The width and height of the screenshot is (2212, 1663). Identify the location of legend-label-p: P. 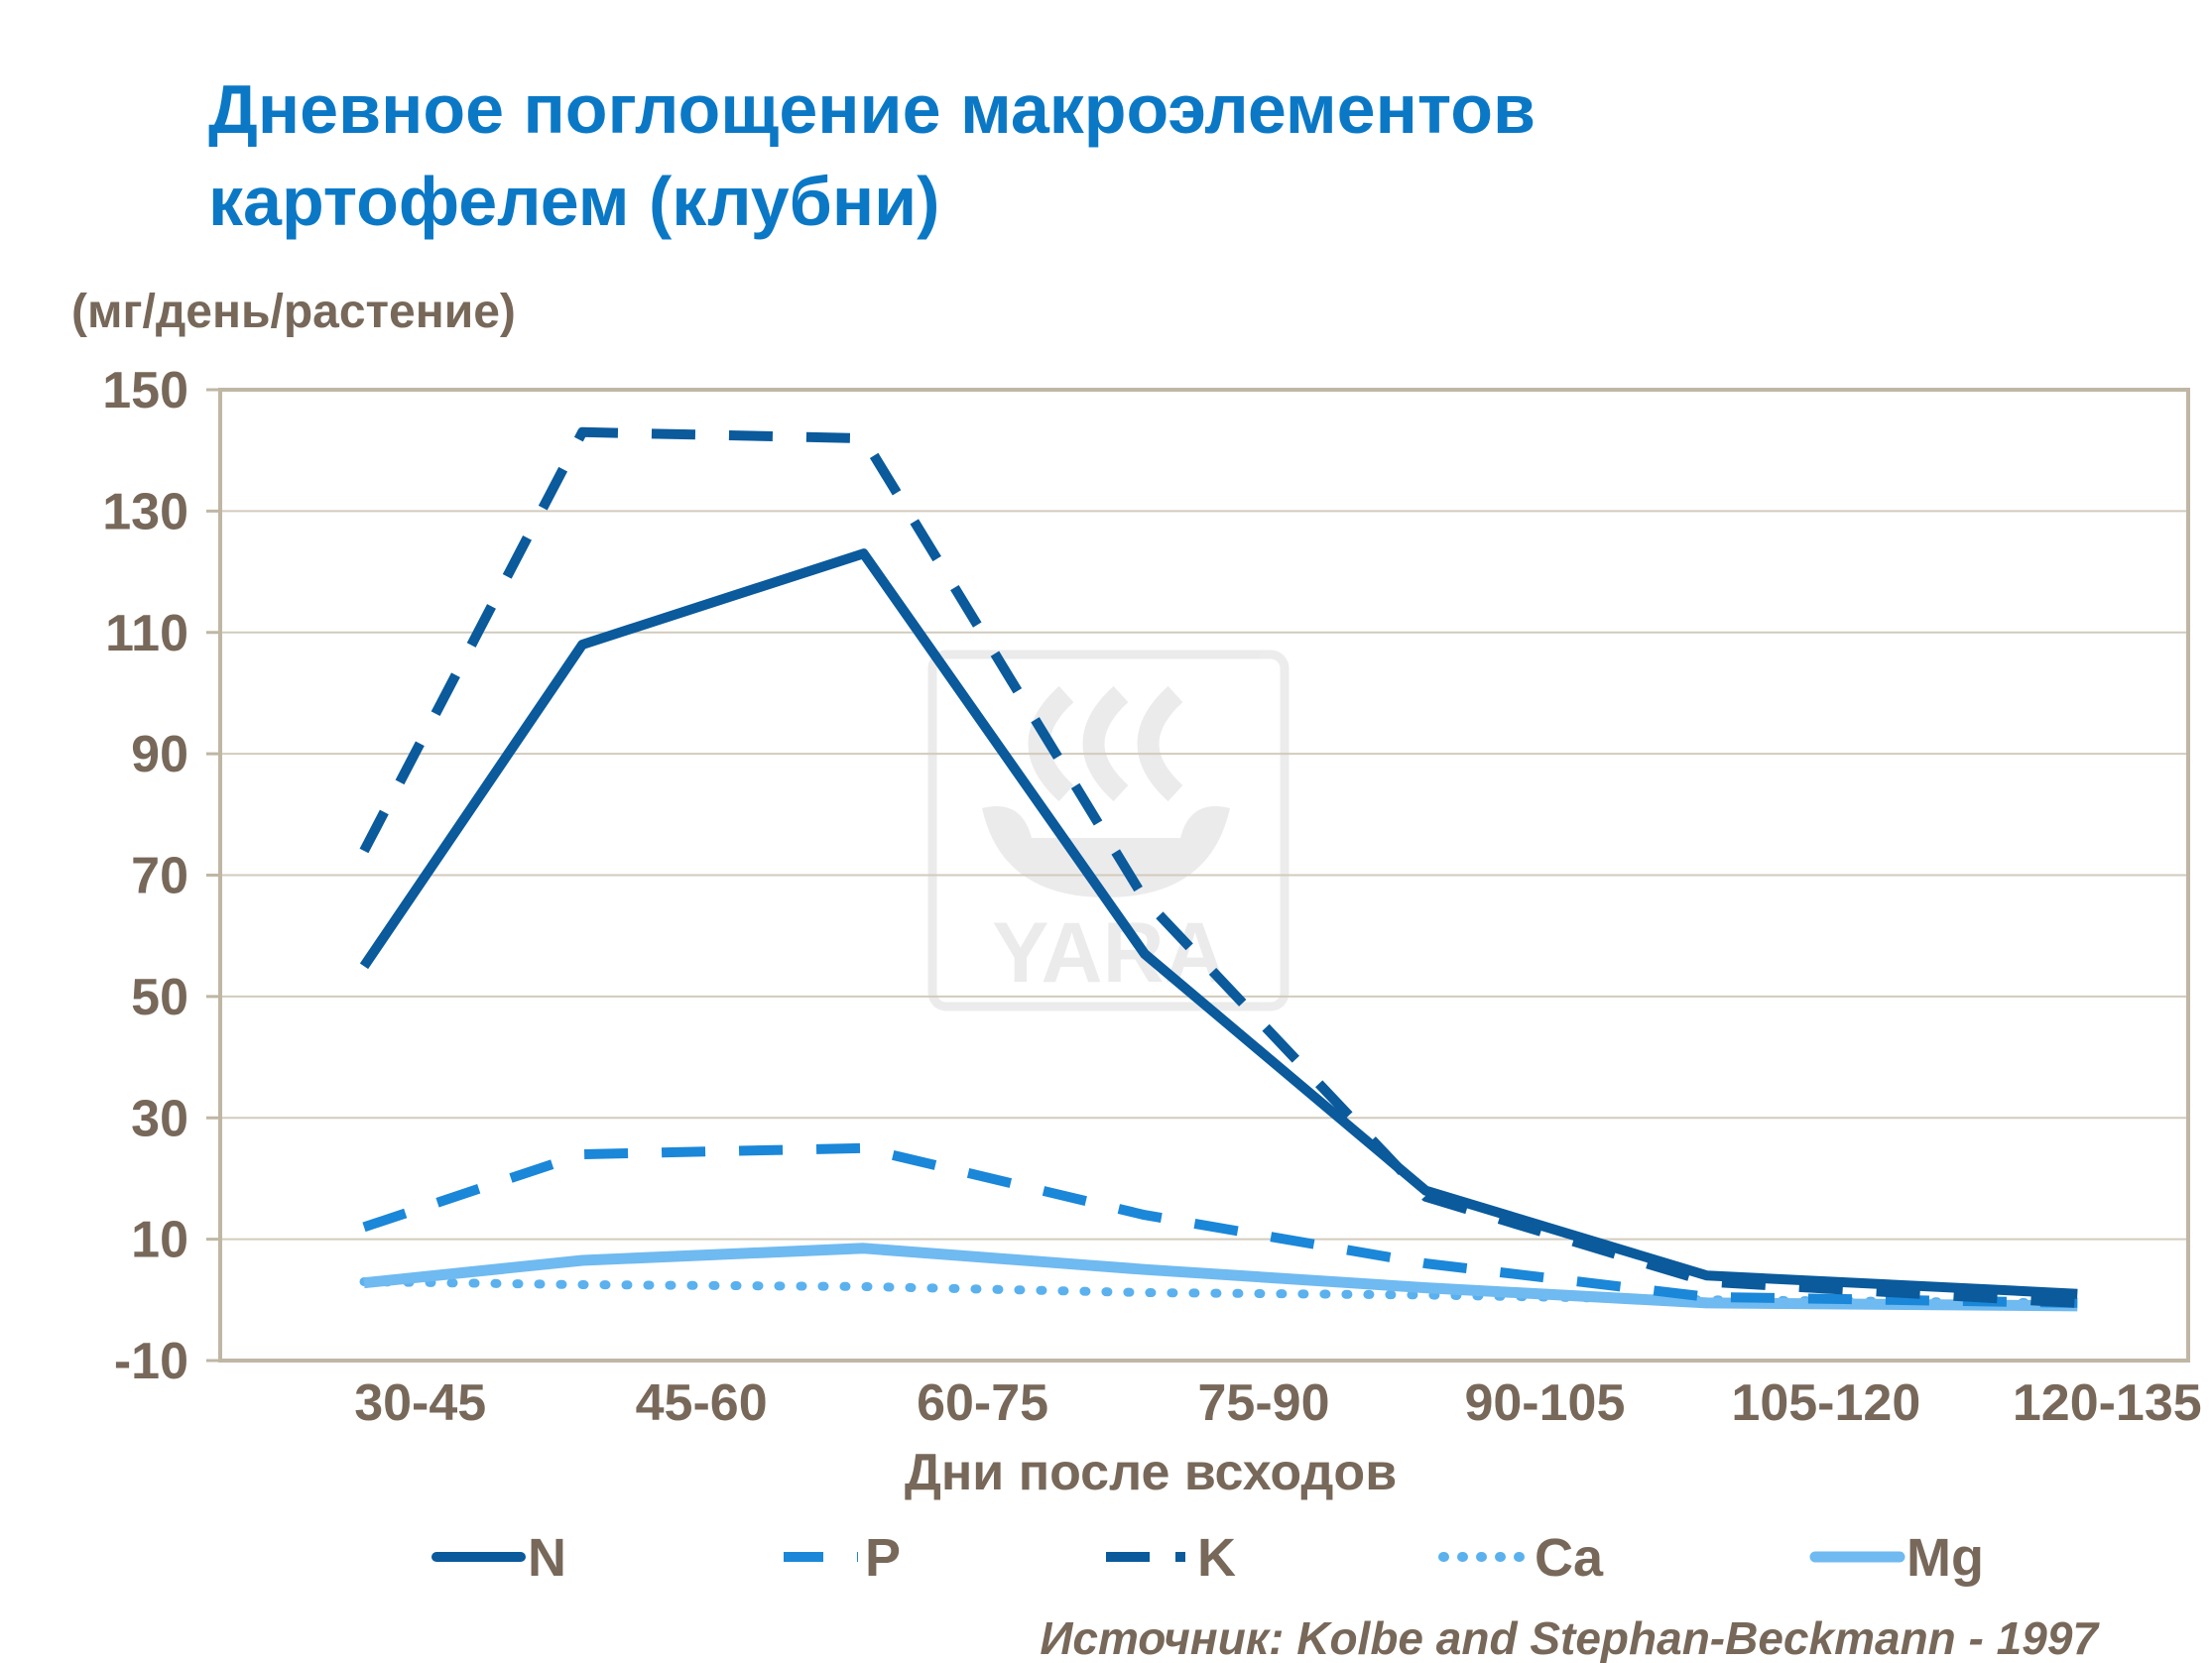
(883, 1558).